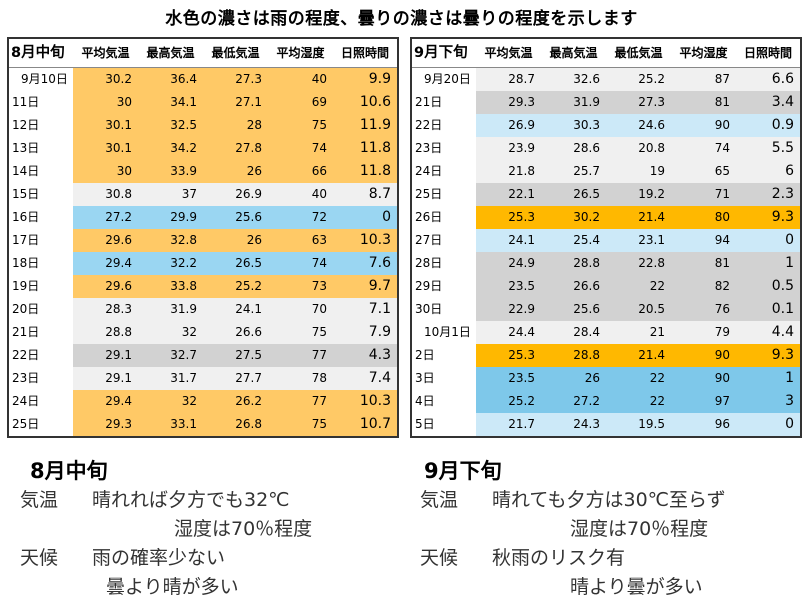  What do you see at coordinates (573, 79) in the screenshot?
I see `cell-max-temp: 32.6` at bounding box center [573, 79].